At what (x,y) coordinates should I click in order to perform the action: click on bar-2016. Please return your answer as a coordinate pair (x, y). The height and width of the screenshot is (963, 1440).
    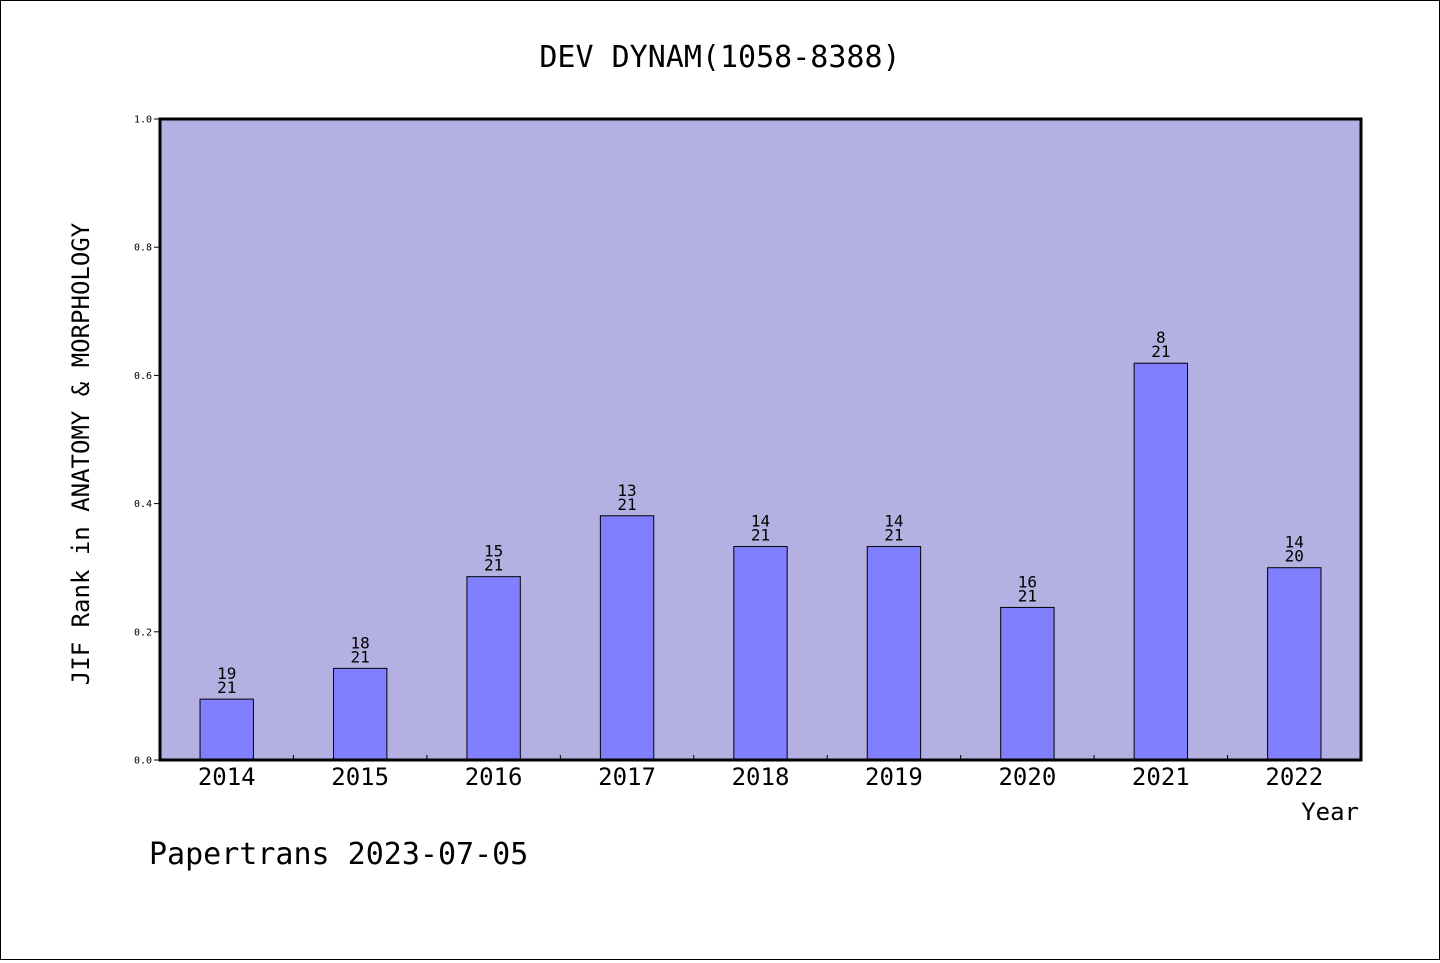
    Looking at the image, I should click on (493, 668).